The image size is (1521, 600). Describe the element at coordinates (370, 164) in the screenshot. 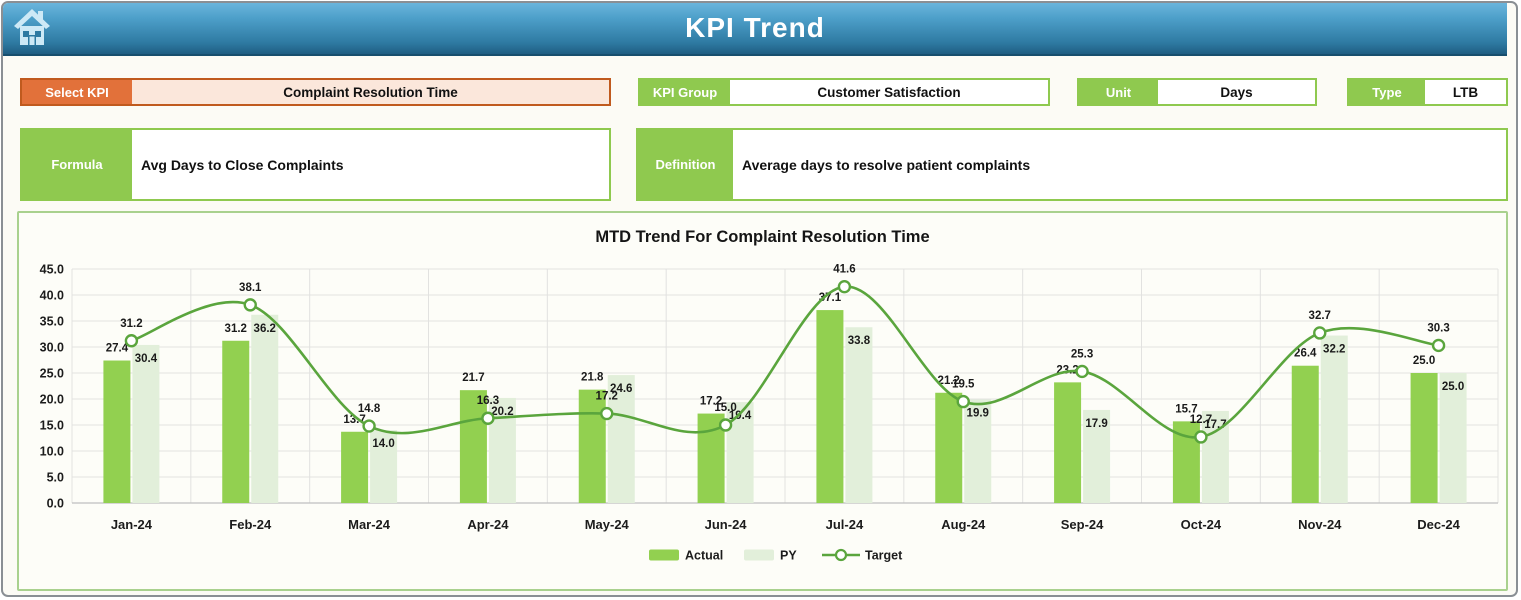

I see `formula-value: Avg Days to Close Complaints` at that location.